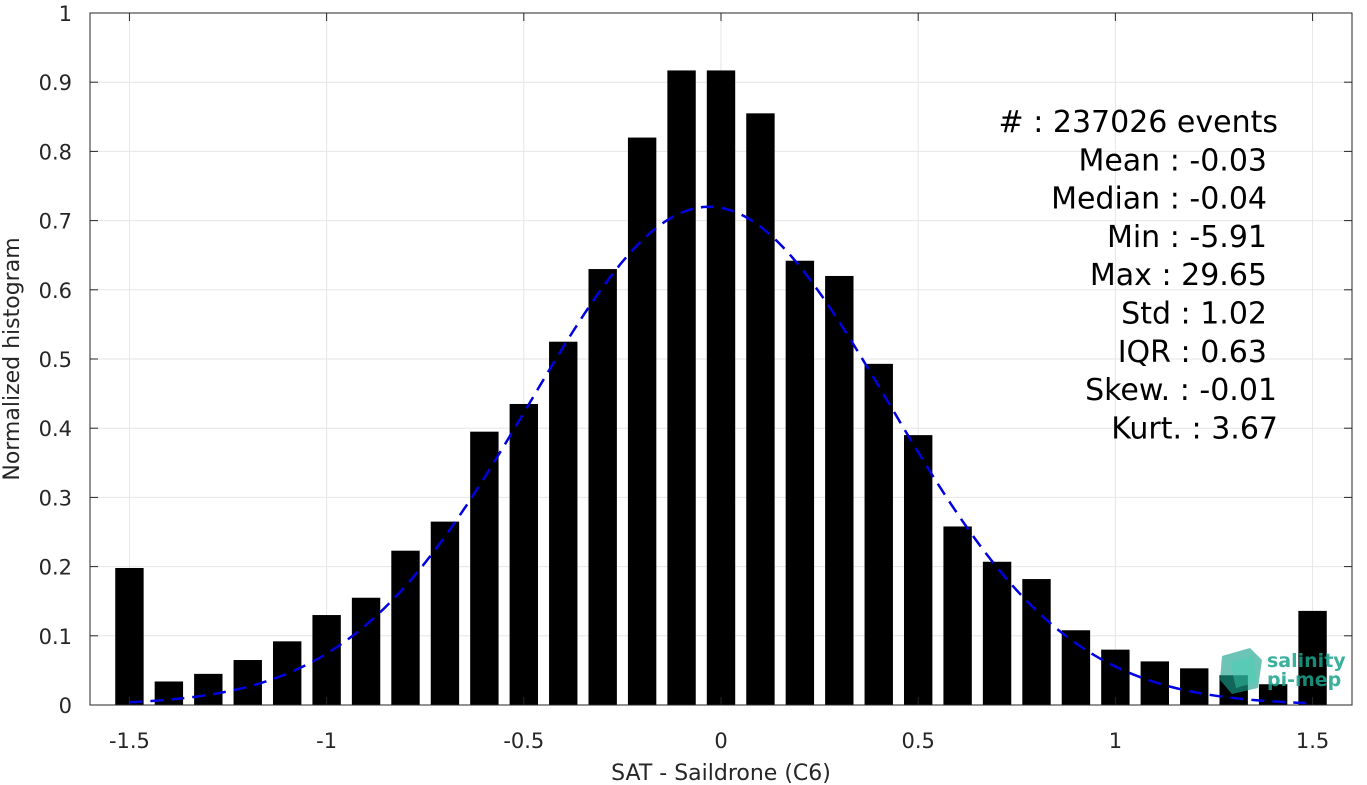 The height and width of the screenshot is (785, 1367). What do you see at coordinates (55, 429) in the screenshot?
I see `y-tick-label: 0.4` at bounding box center [55, 429].